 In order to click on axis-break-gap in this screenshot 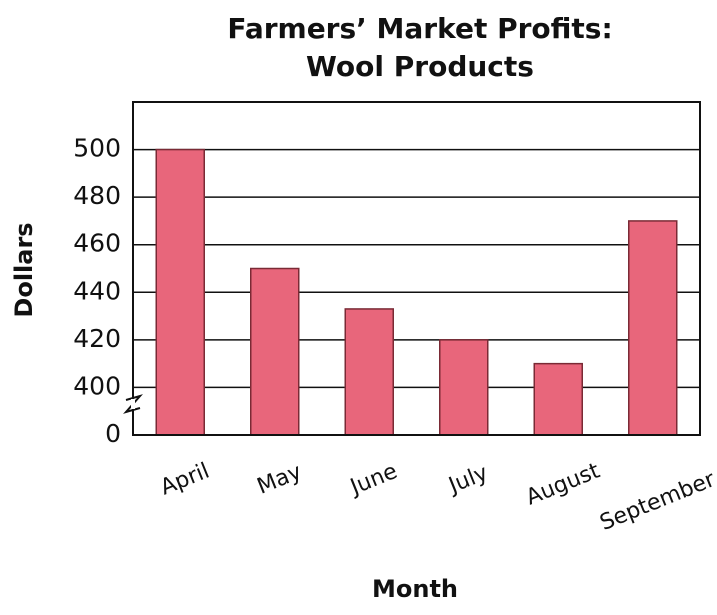, I will do `click(133, 404)`.